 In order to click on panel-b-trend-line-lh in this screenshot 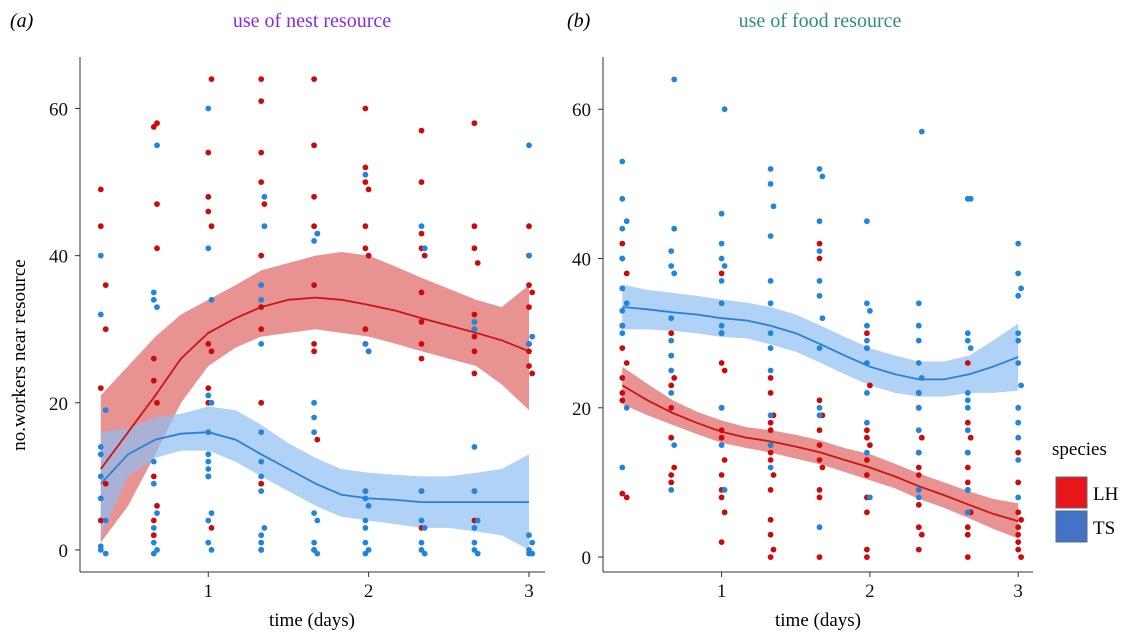, I will do `click(820, 453)`.